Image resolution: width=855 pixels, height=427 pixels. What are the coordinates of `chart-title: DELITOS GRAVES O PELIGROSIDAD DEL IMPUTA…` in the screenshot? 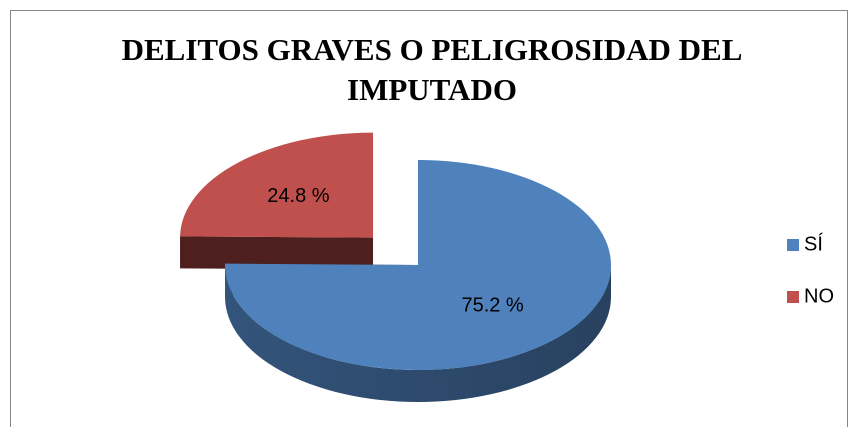 It's located at (432, 69).